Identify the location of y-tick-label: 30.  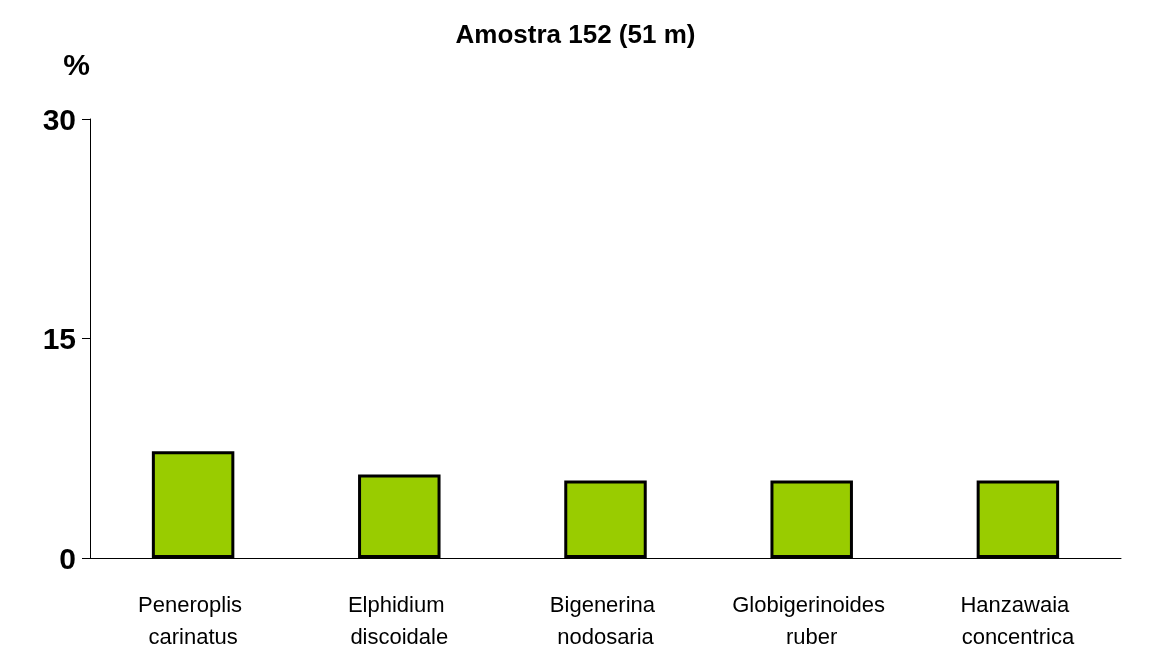
(59, 119).